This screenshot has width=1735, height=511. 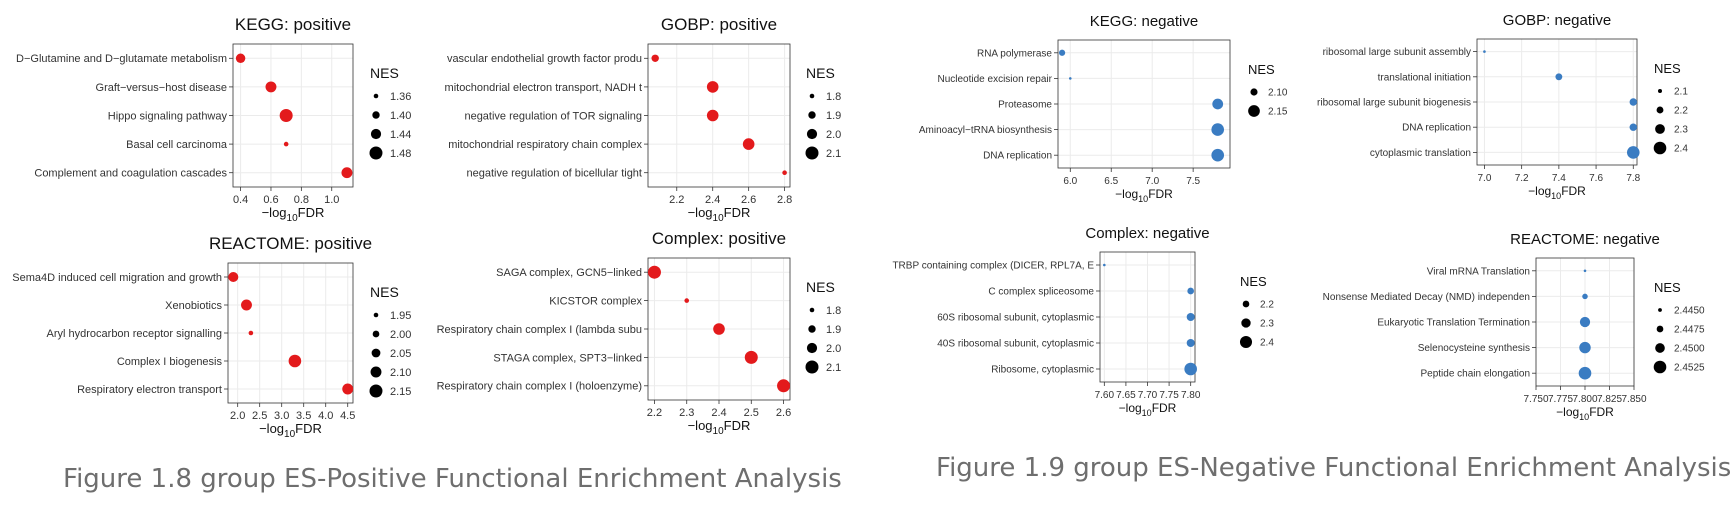 I want to click on y-tick-label: Graft−versus−host disease, so click(x=161, y=88).